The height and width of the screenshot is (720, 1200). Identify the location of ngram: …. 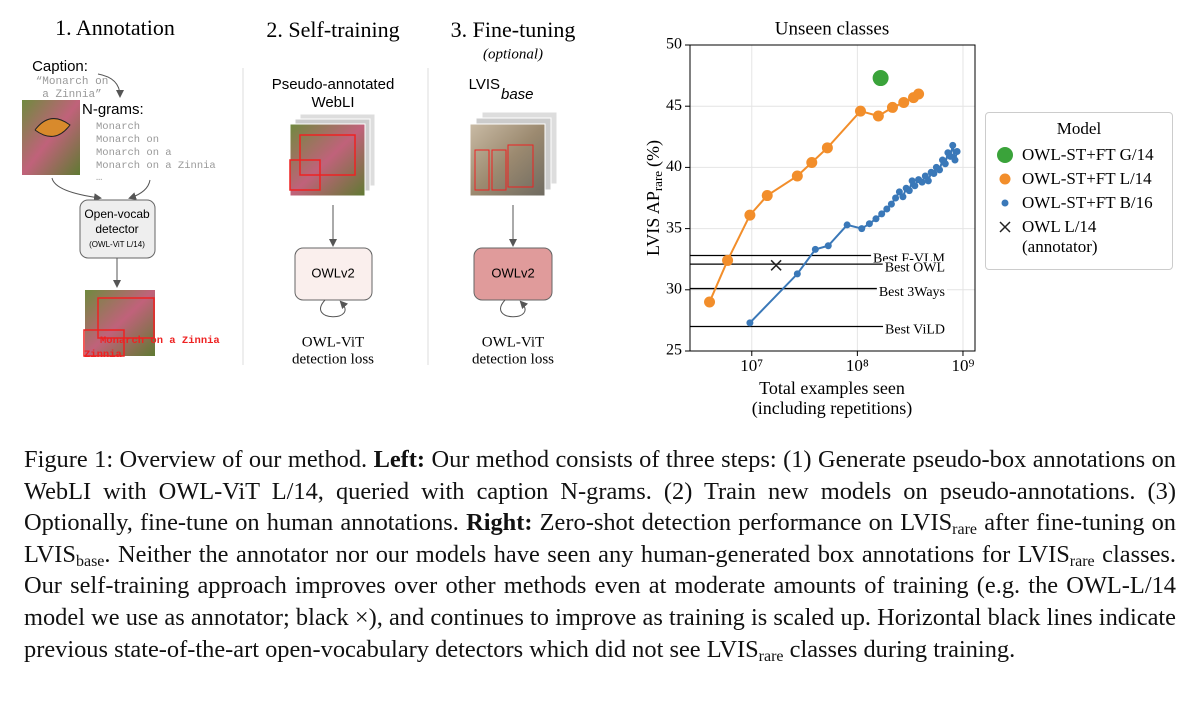
(99, 178).